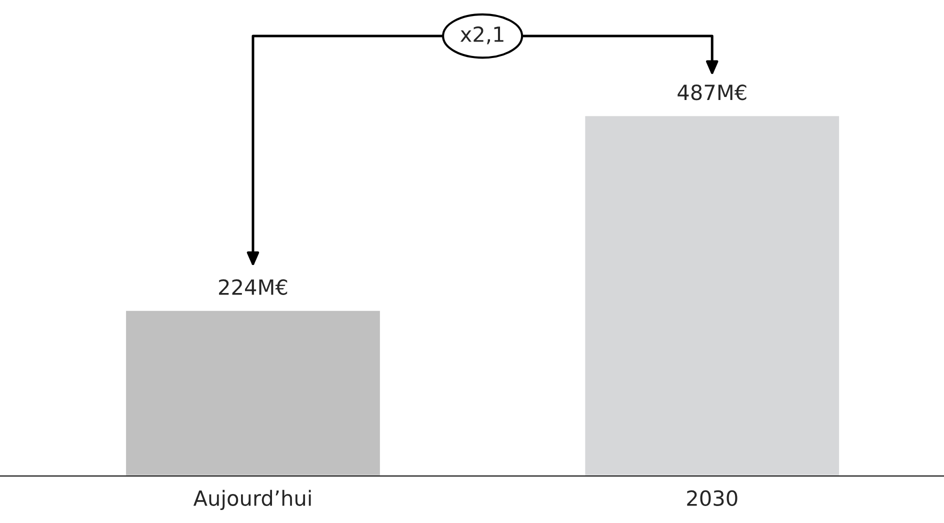  I want to click on text: x2,1, so click(482, 35).